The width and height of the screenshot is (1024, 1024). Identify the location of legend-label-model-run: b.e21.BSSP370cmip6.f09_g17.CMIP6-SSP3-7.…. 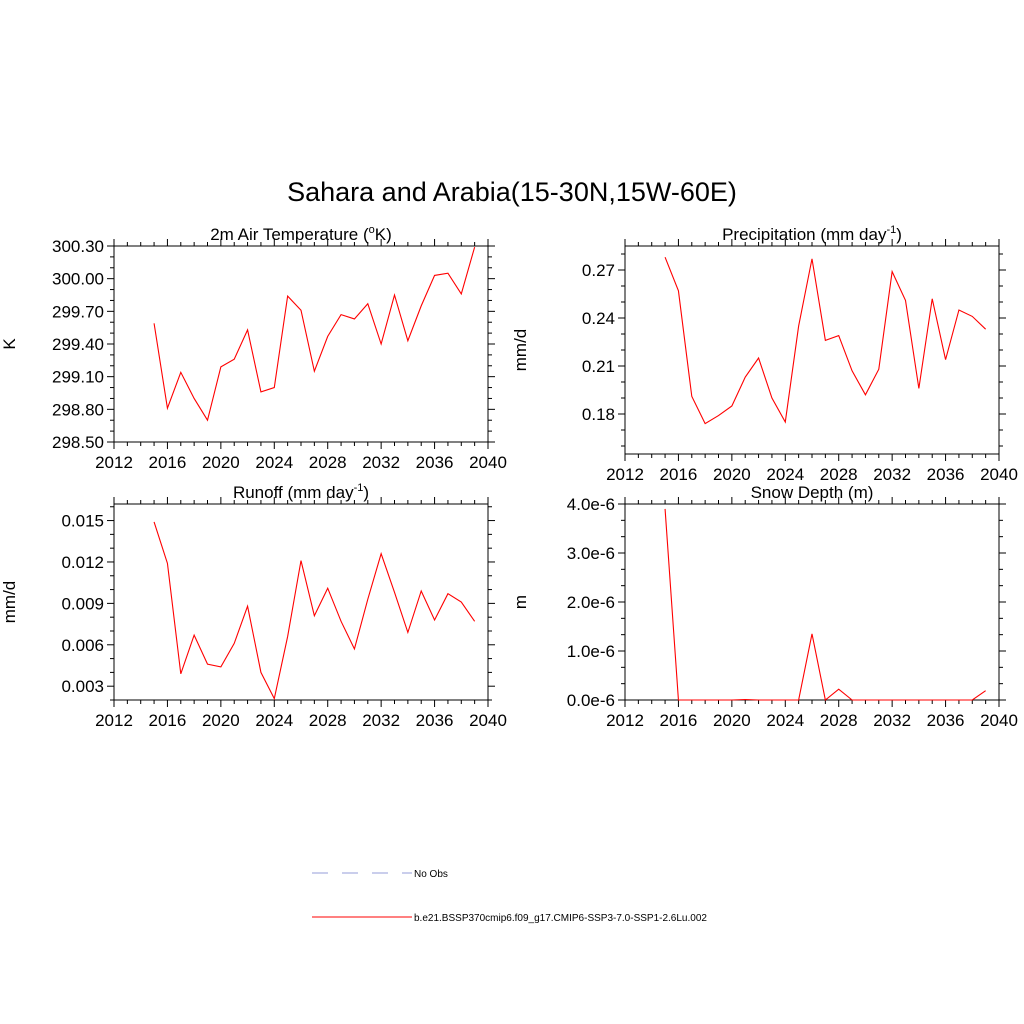
(560, 918).